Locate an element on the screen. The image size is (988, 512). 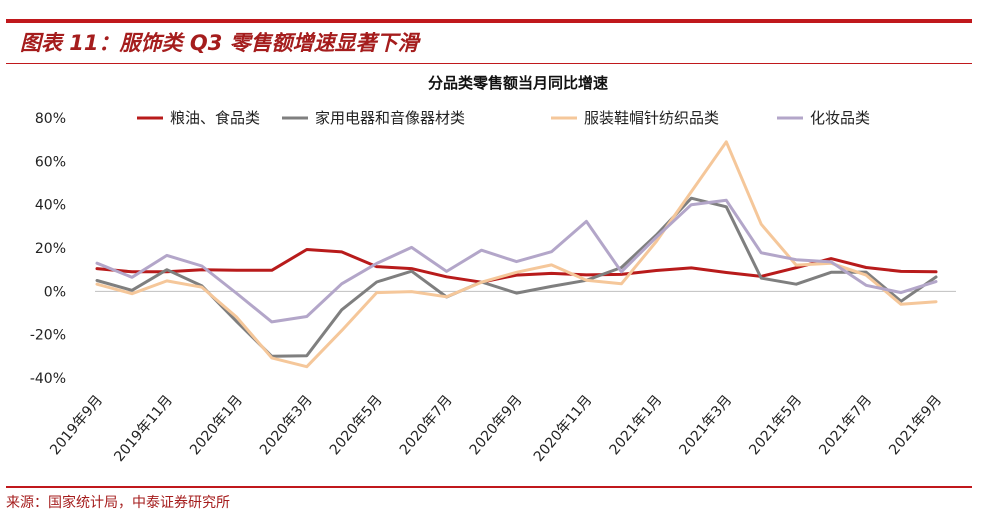
x-tick-label: 2020年5月 is located at coordinates (356, 425).